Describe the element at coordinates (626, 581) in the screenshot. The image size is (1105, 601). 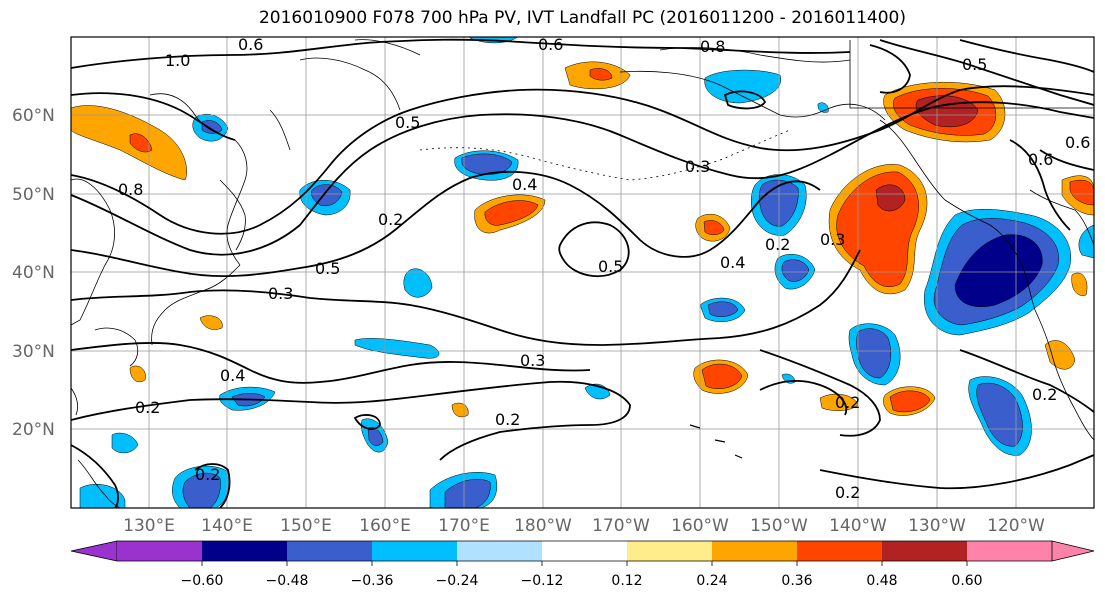
I see `colorbar-tick-label: 0.12` at that location.